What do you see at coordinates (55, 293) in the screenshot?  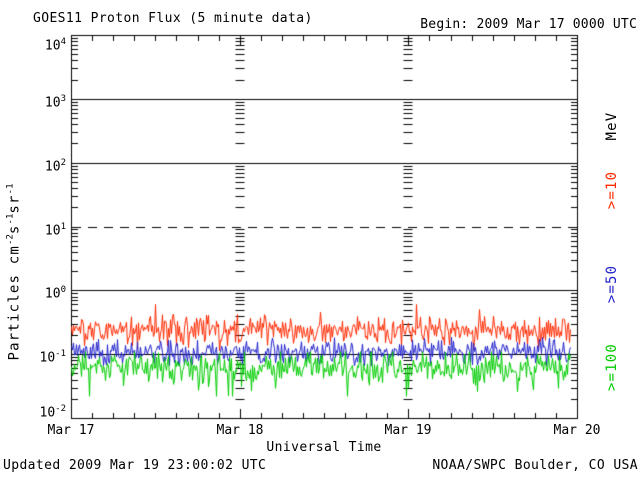 I see `y-tick-label: 10⁰` at bounding box center [55, 293].